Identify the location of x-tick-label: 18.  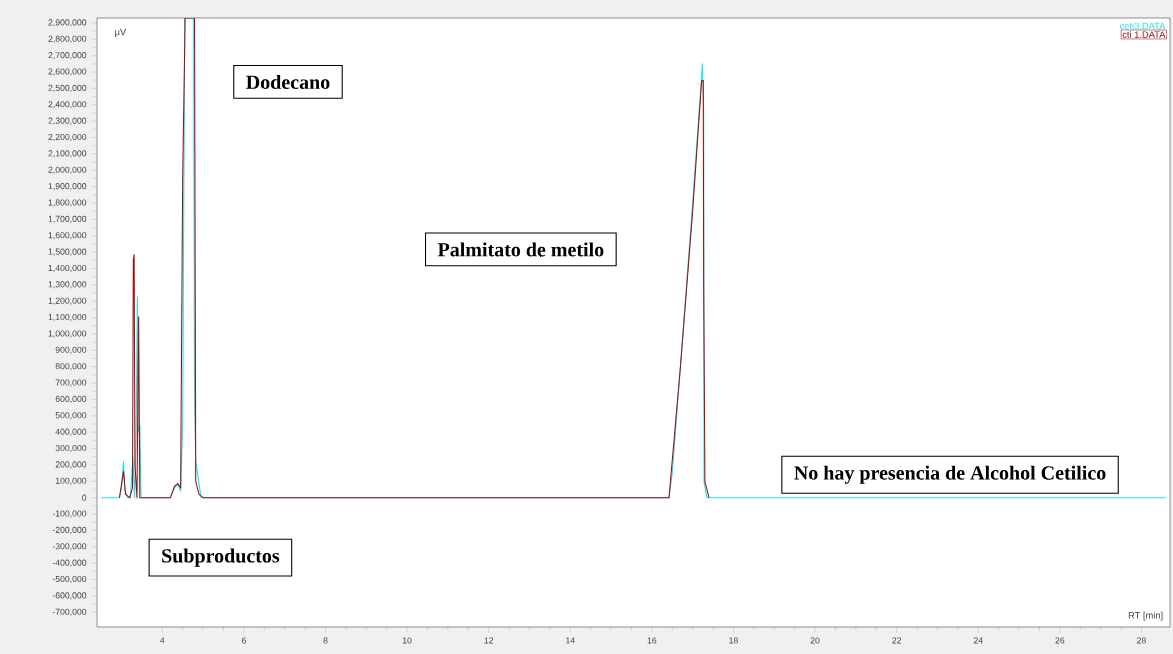
(733, 640).